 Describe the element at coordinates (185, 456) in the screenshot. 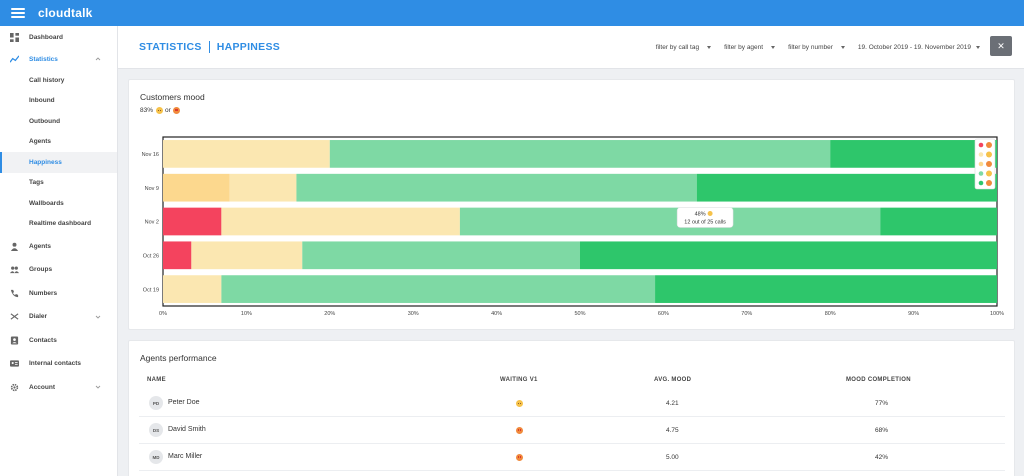

I see `agent-name: Marc Miller` at that location.